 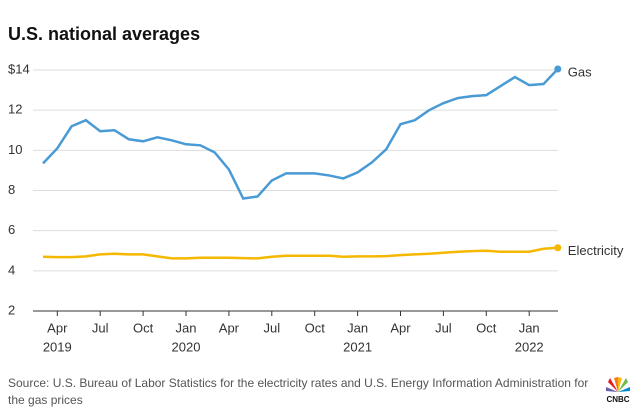 I want to click on y-tick-label: 4, so click(x=11, y=269).